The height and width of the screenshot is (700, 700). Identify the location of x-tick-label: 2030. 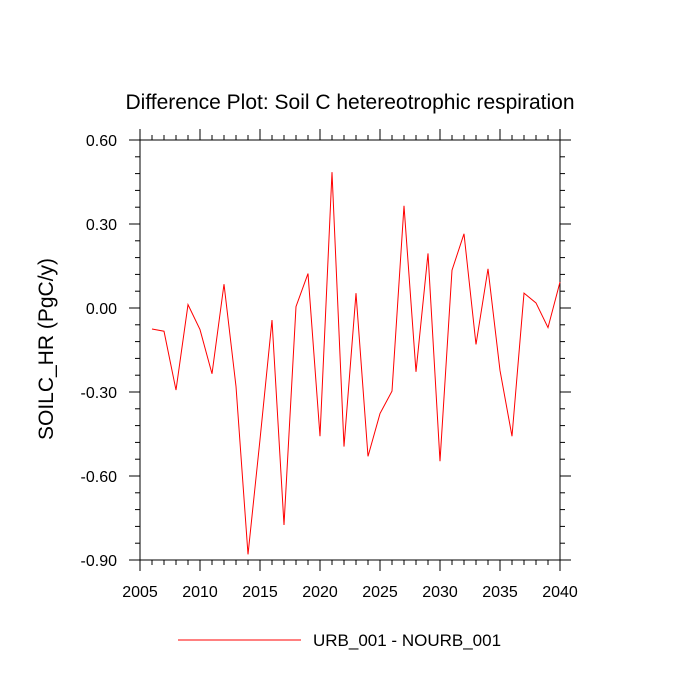
(440, 592).